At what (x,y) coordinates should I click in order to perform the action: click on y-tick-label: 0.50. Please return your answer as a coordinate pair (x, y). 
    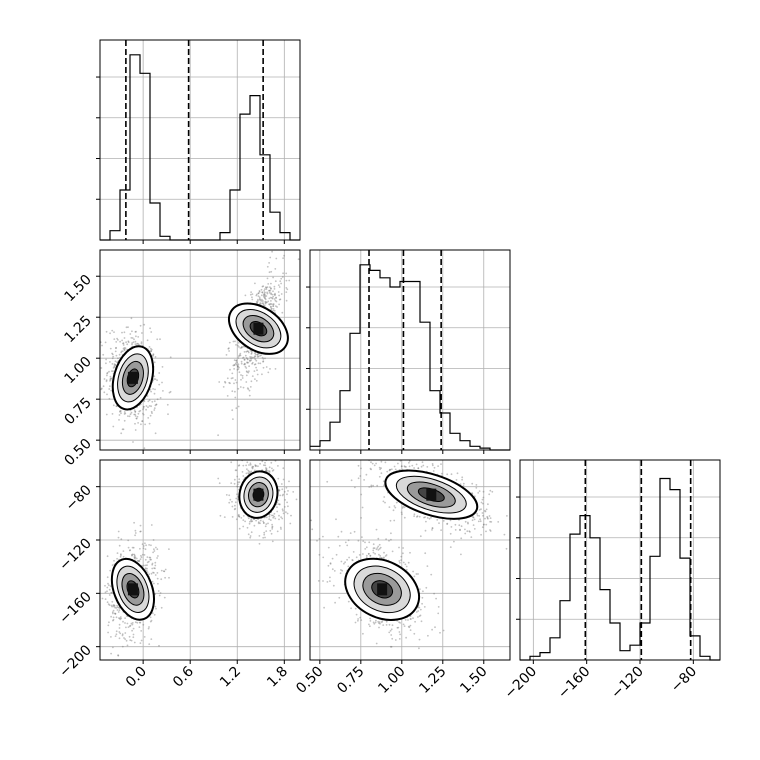
    Looking at the image, I should click on (77, 452).